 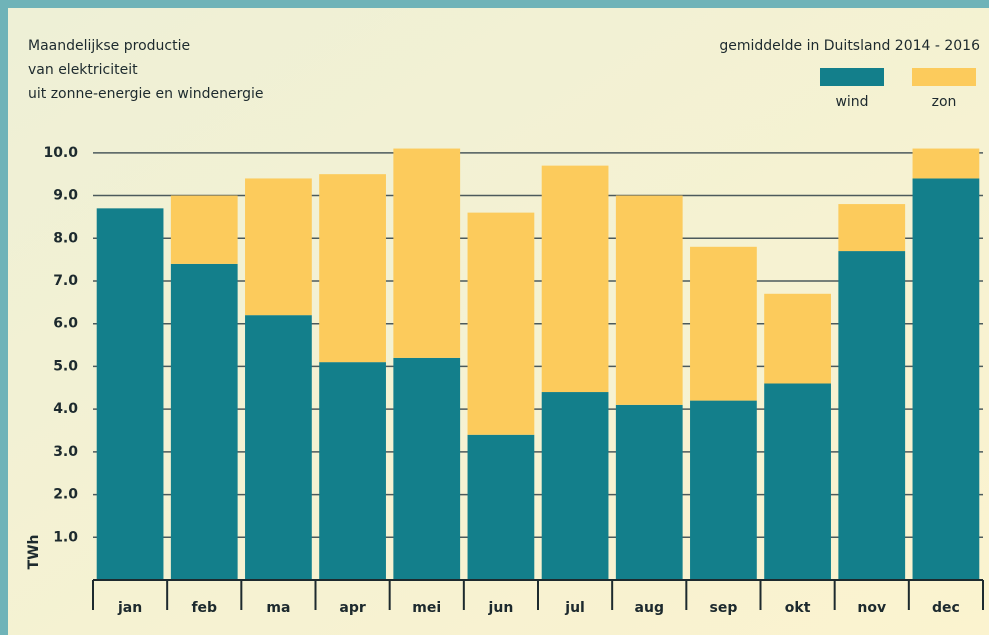 What do you see at coordinates (129, 608) in the screenshot?
I see `x-tick-label: jan` at bounding box center [129, 608].